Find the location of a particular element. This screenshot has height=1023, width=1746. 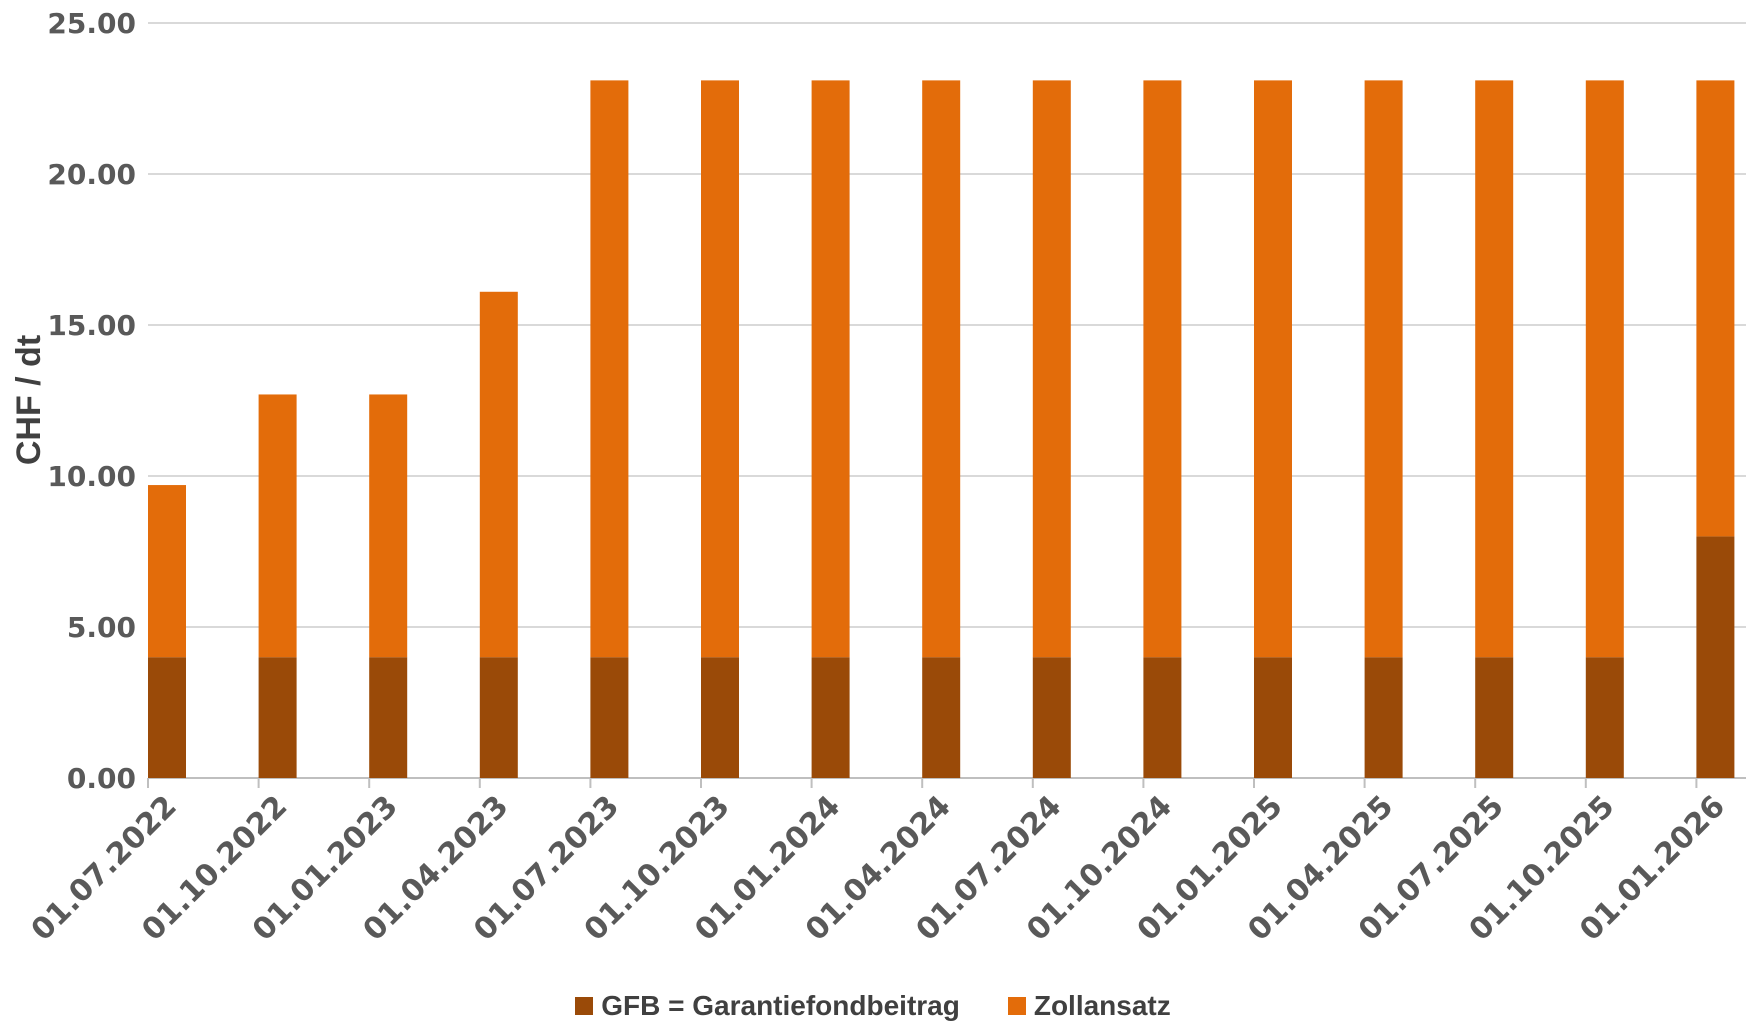

y-axis-title: CHF / dt is located at coordinates (29, 400).